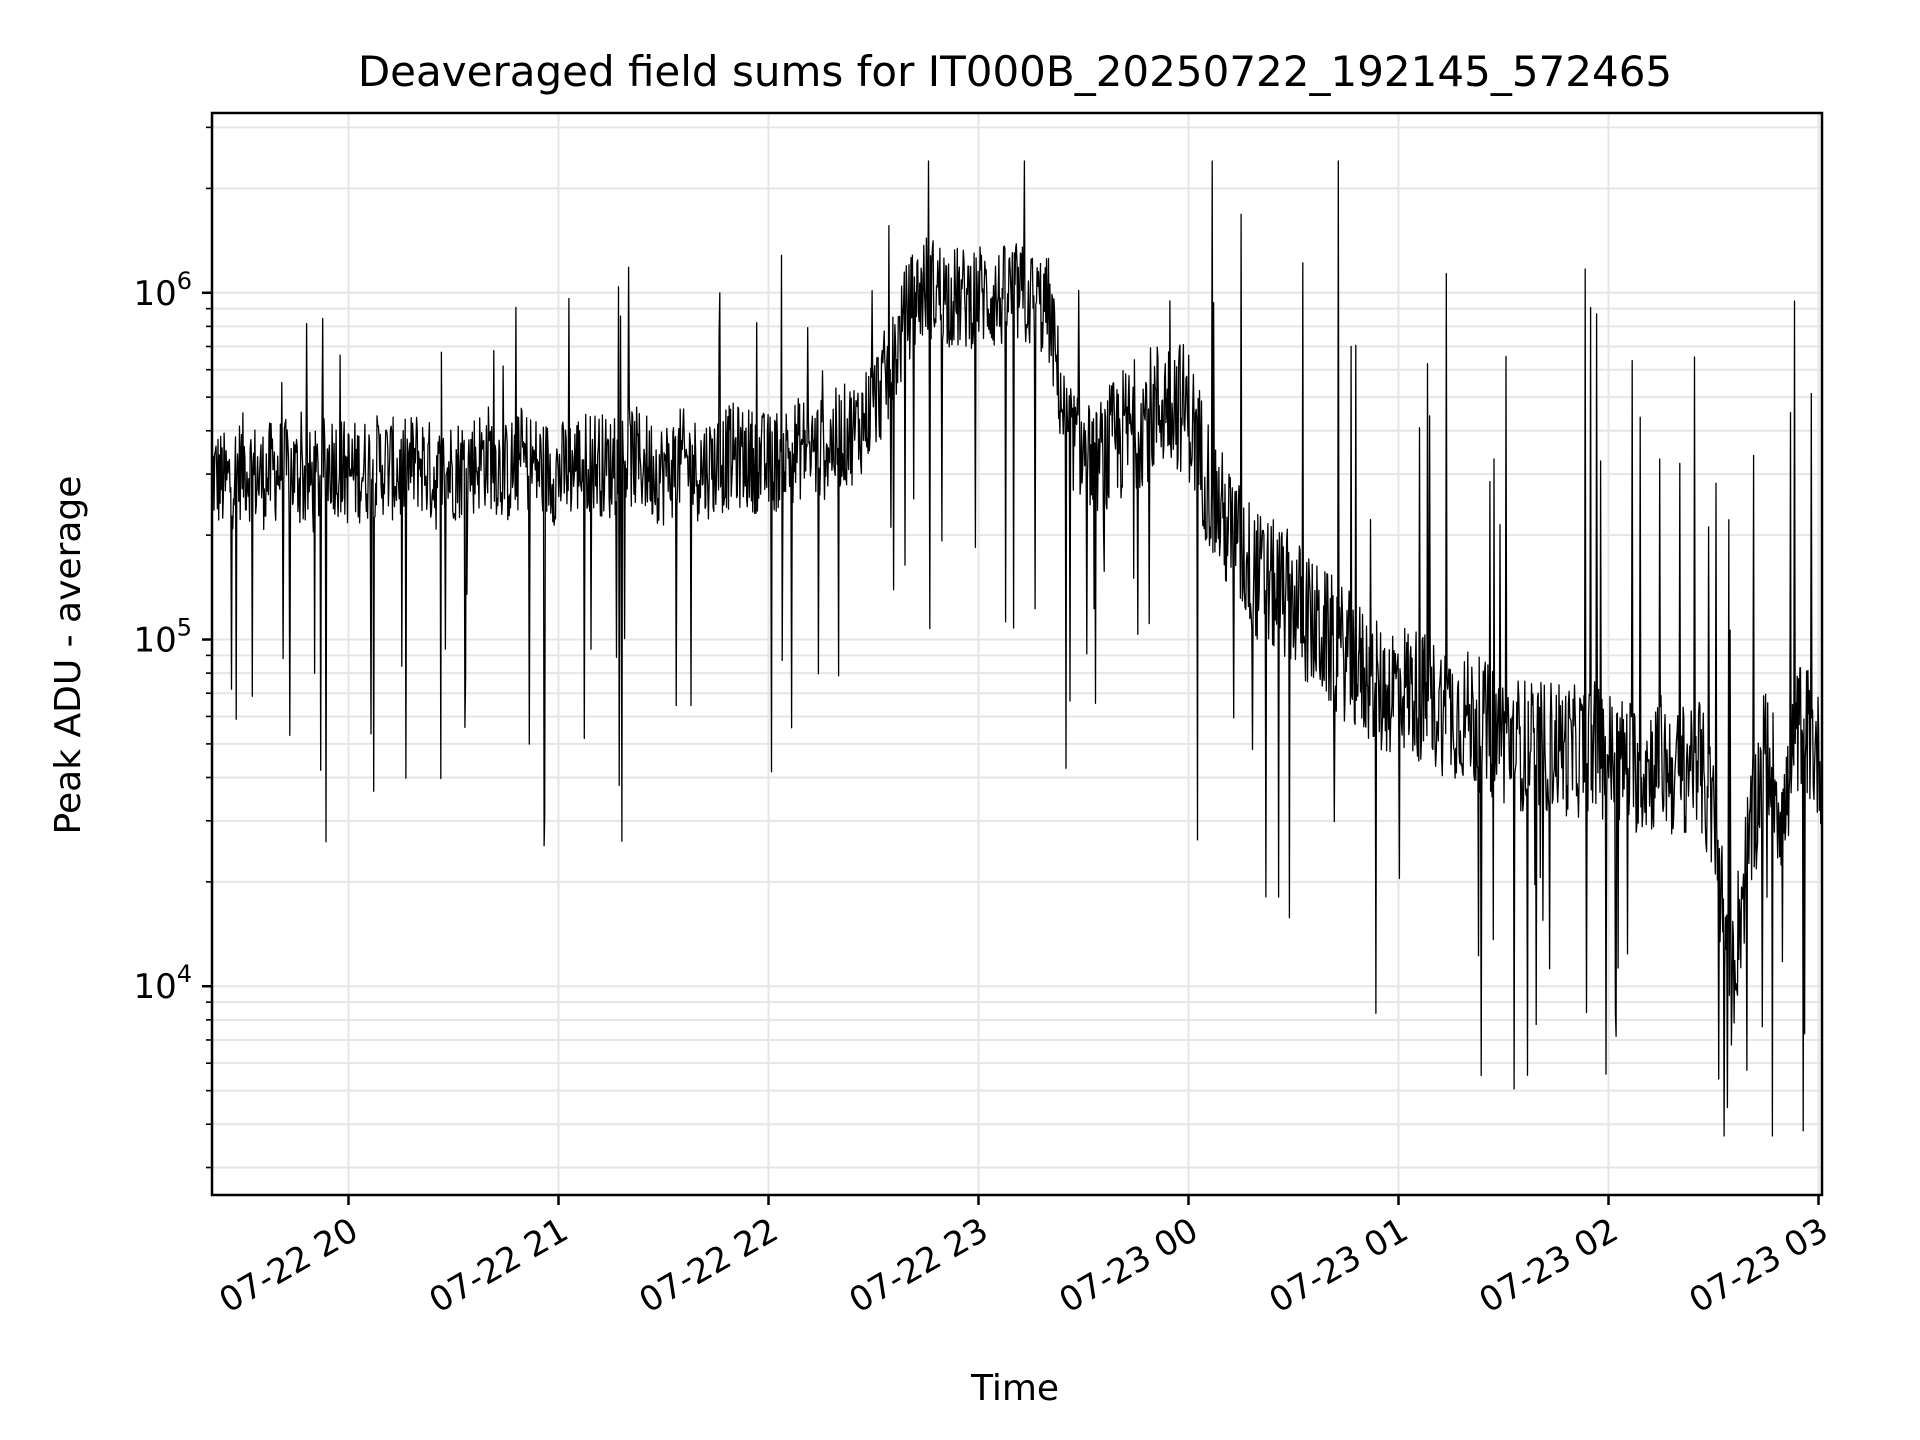 This screenshot has height=1440, width=1920. I want to click on y-tick-label: 10⁵, so click(162, 637).